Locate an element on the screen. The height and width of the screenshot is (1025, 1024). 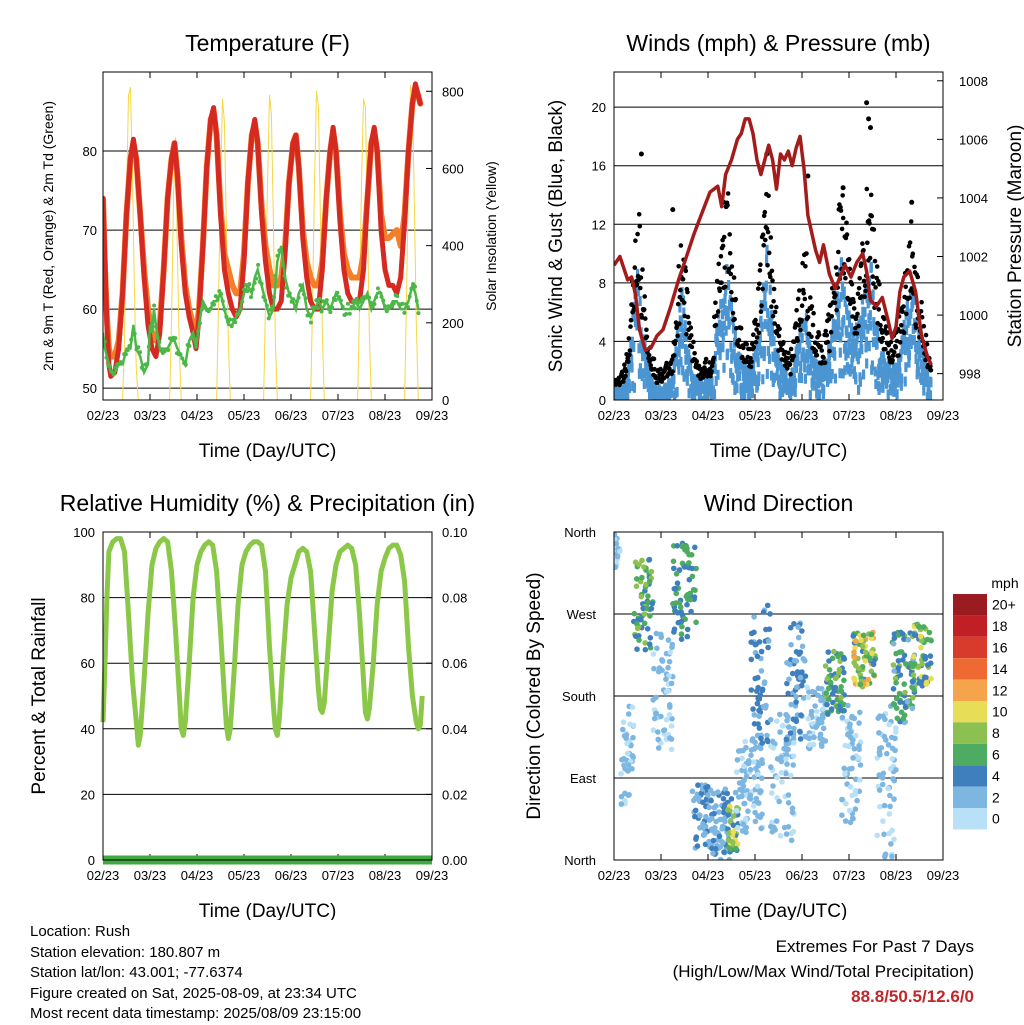
plot-area is located at coordinates (266, 700).